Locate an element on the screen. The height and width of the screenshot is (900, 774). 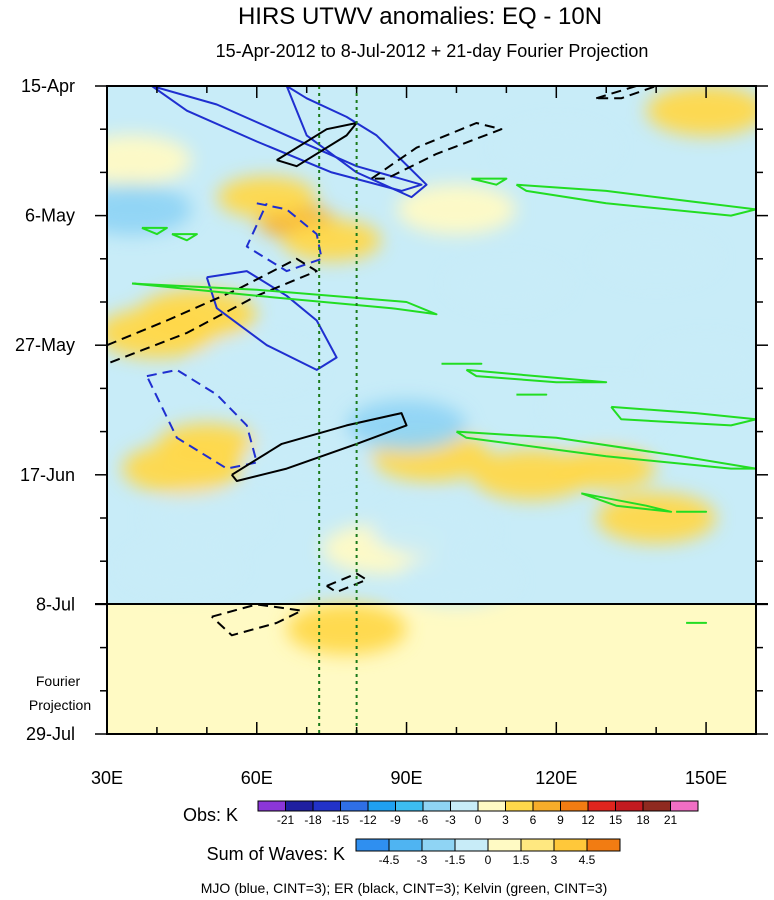
y-tick-label: 8-Jul is located at coordinates (55, 604).